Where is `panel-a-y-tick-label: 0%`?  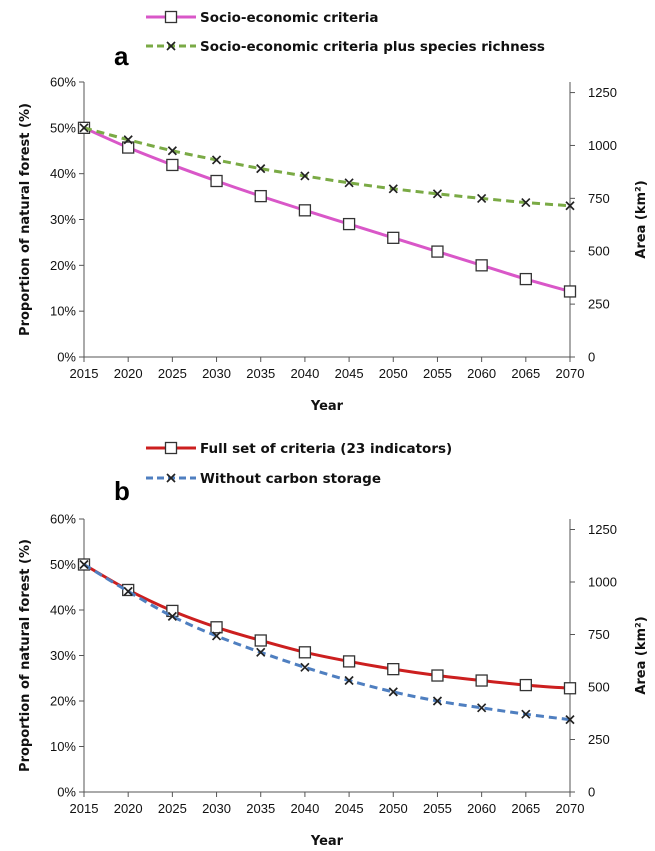 panel-a-y-tick-label: 0% is located at coordinates (66, 357).